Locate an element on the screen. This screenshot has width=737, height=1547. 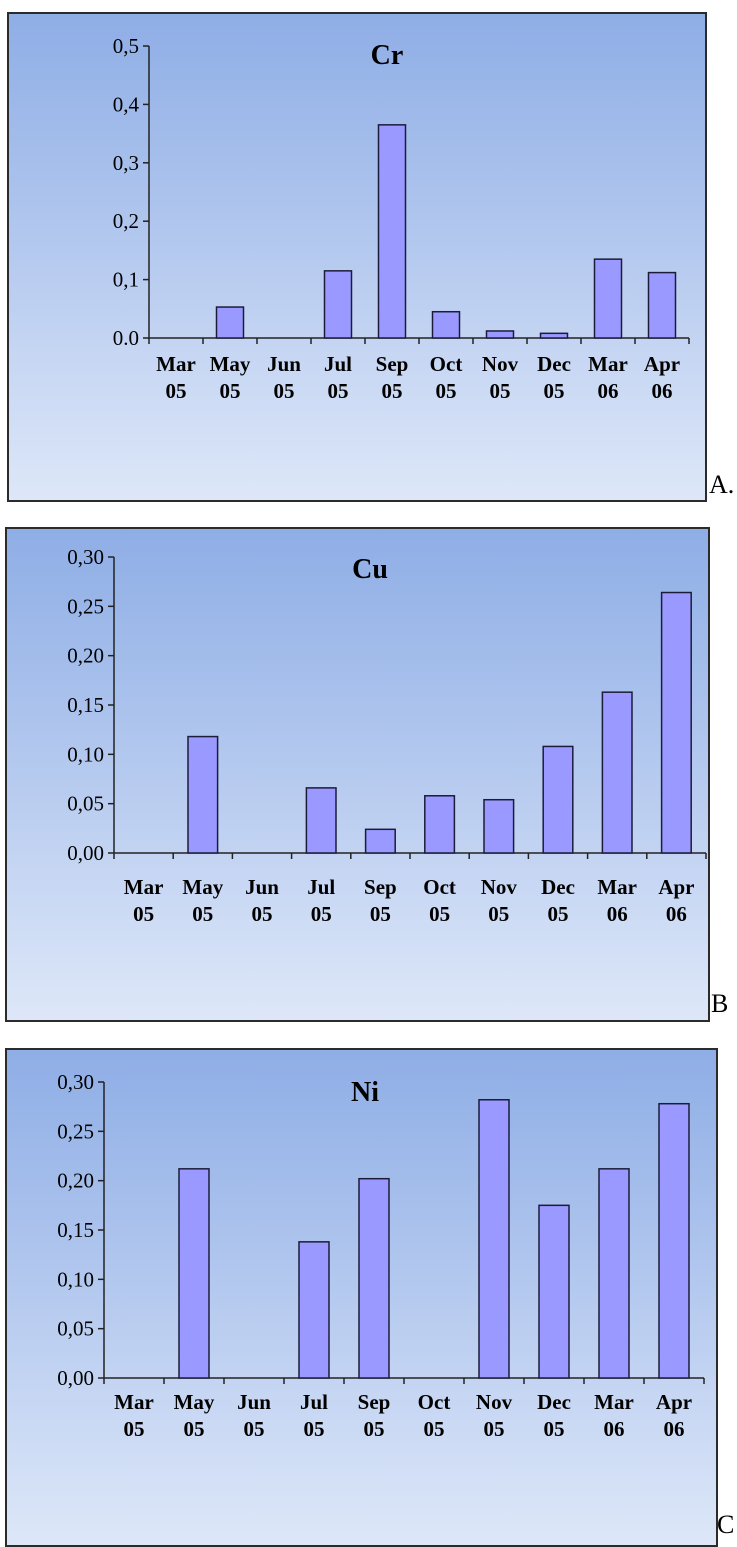
panel-label: C is located at coordinates (726, 1524).